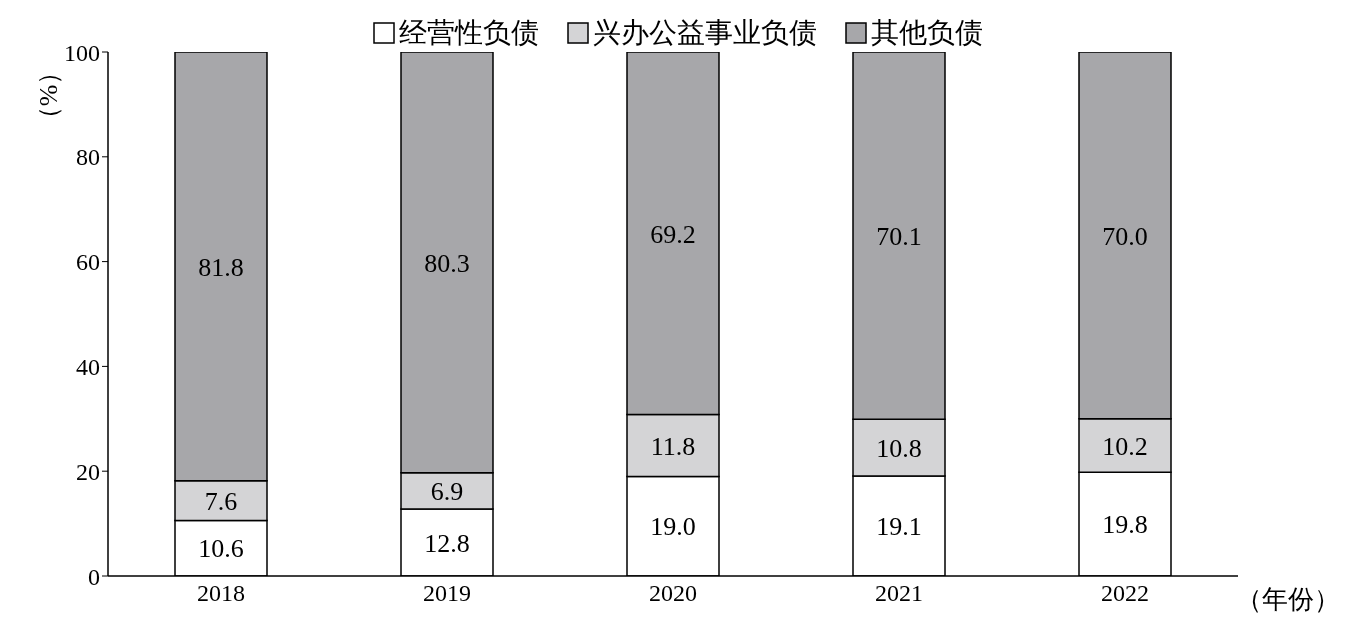 This screenshot has height=624, width=1360. Describe the element at coordinates (673, 593) in the screenshot. I see `x-tick-label: 2020` at that location.